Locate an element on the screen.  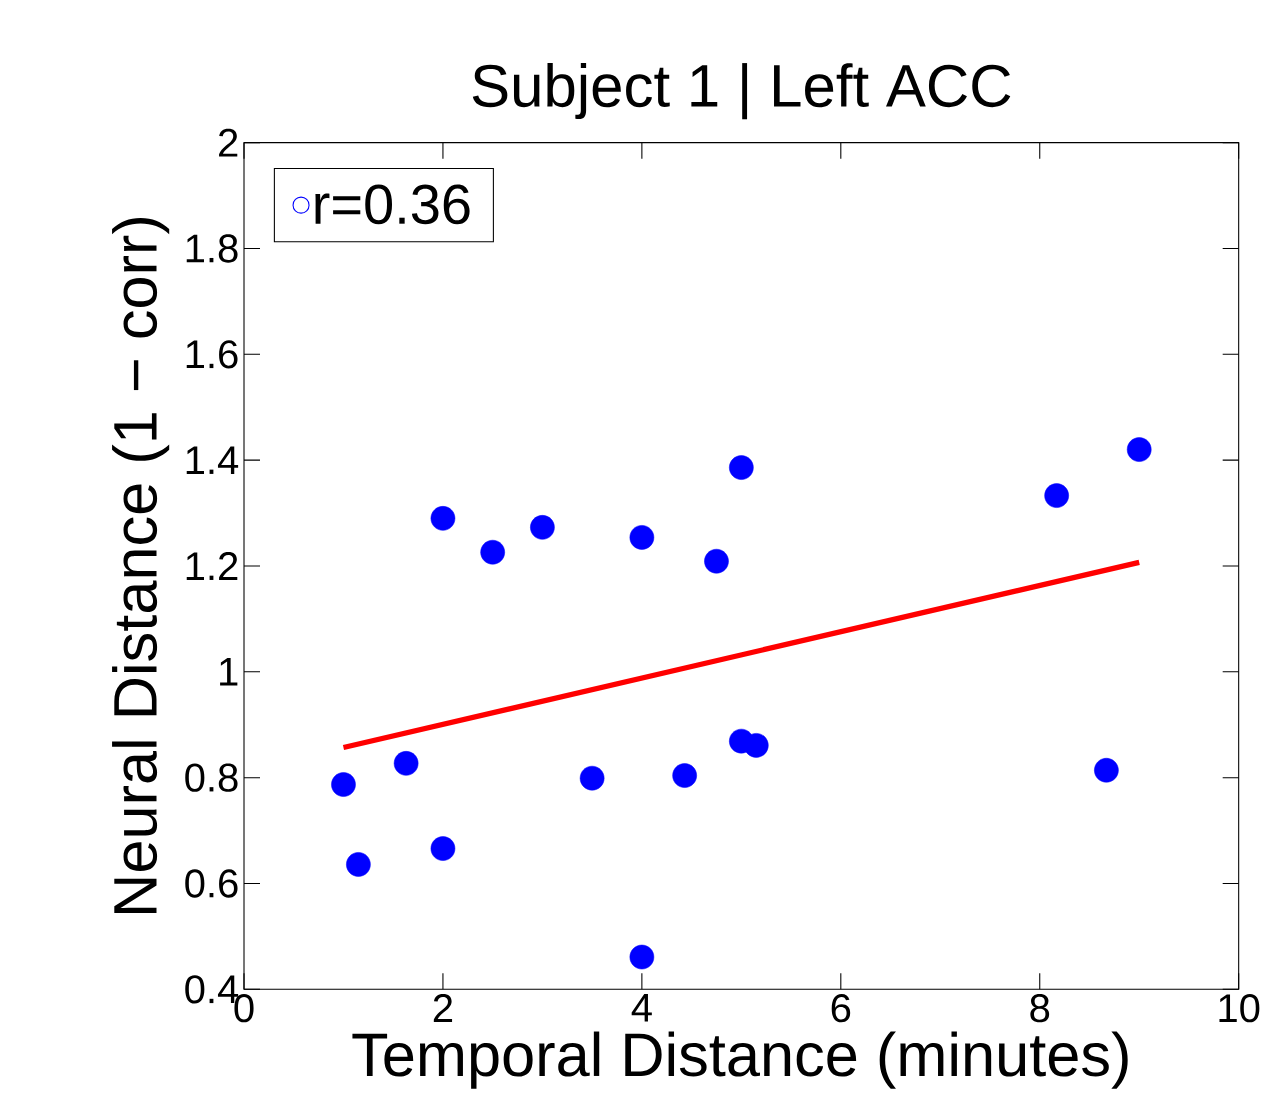
y-tick-label: 2 is located at coordinates (228, 142).